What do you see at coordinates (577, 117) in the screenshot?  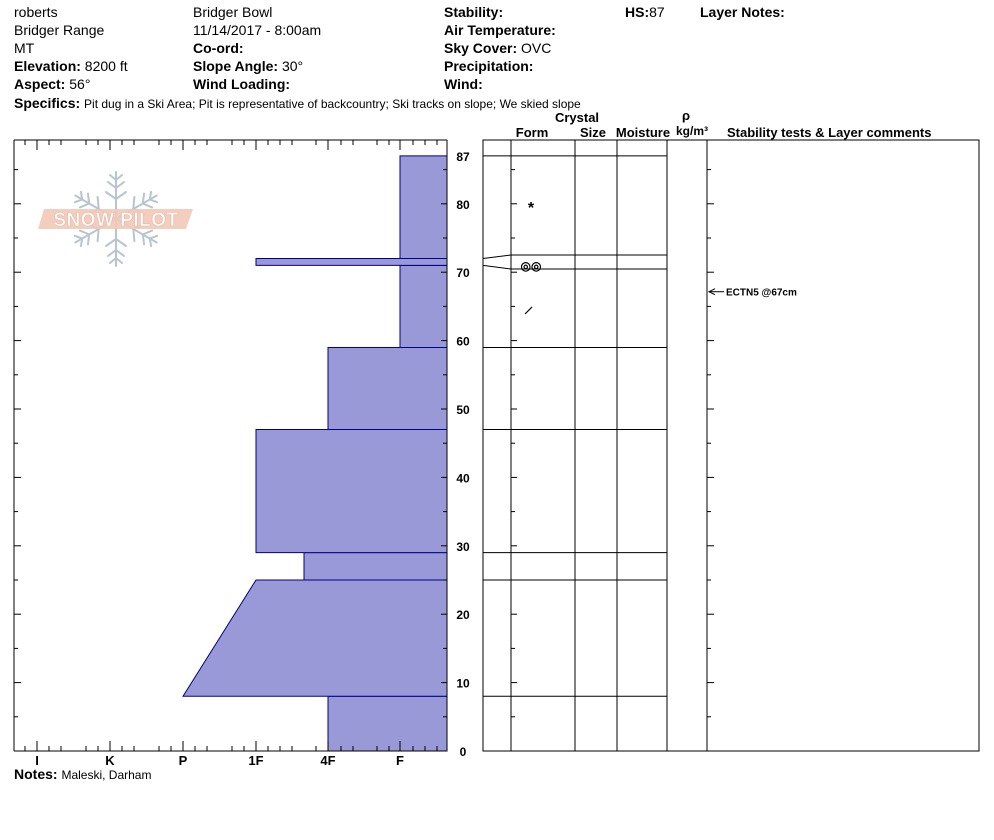 I see `crystal-header: Crystal` at bounding box center [577, 117].